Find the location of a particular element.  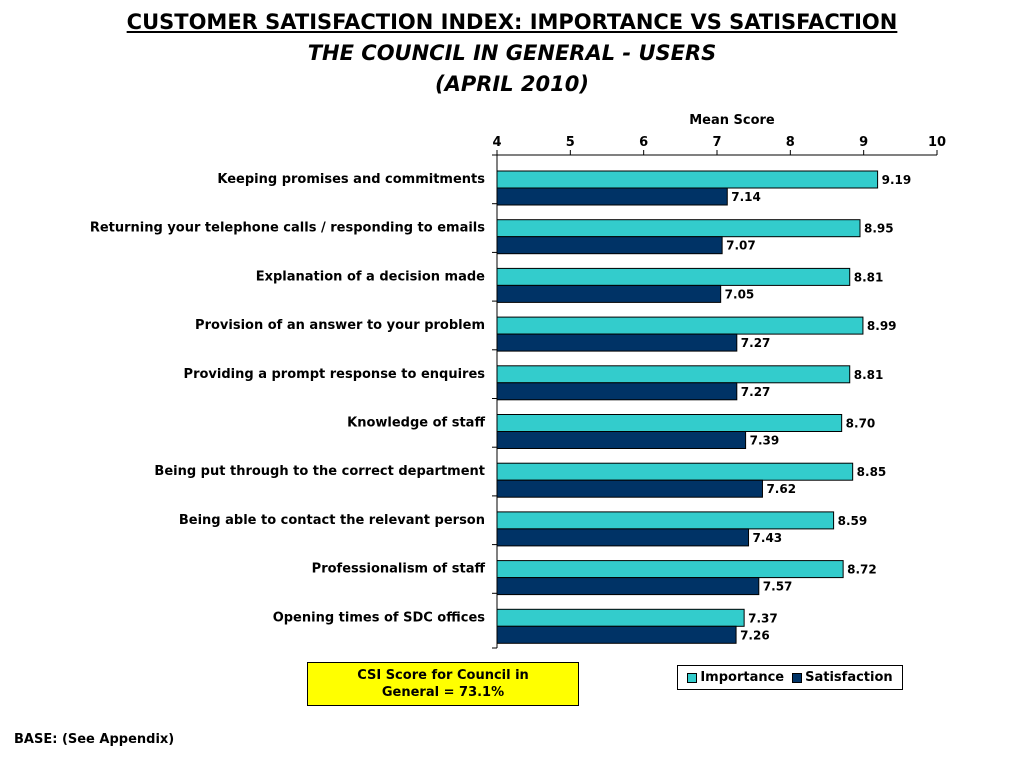

category-label: Professionalism of staff is located at coordinates (399, 569).